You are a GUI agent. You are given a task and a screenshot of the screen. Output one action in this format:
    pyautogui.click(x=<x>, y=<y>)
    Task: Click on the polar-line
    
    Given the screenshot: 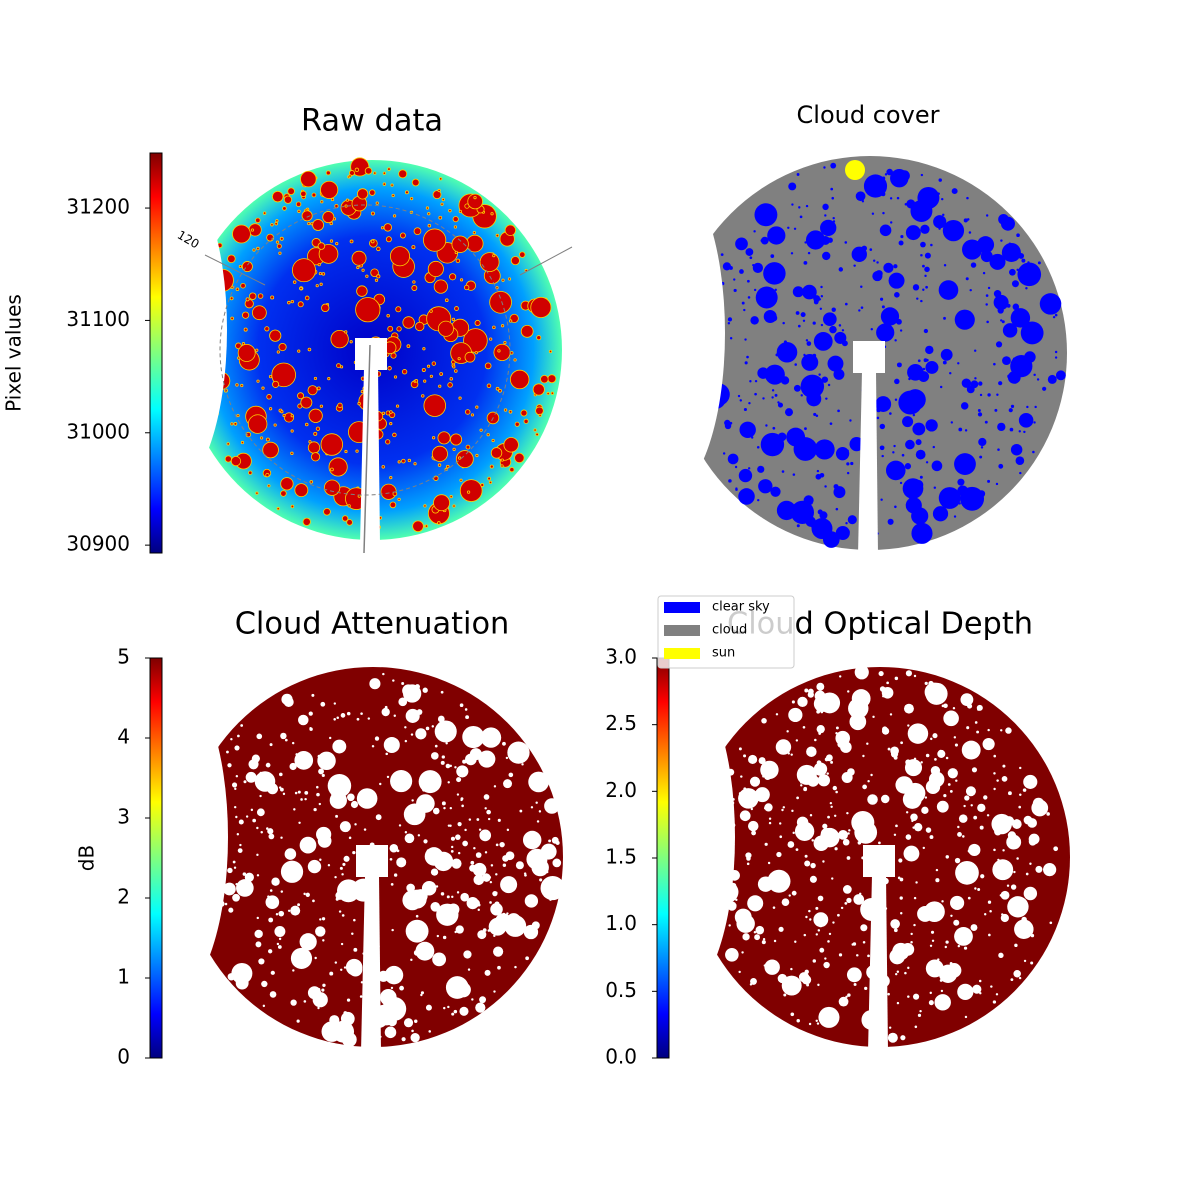 What is the action you would take?
    pyautogui.click(x=367, y=449)
    